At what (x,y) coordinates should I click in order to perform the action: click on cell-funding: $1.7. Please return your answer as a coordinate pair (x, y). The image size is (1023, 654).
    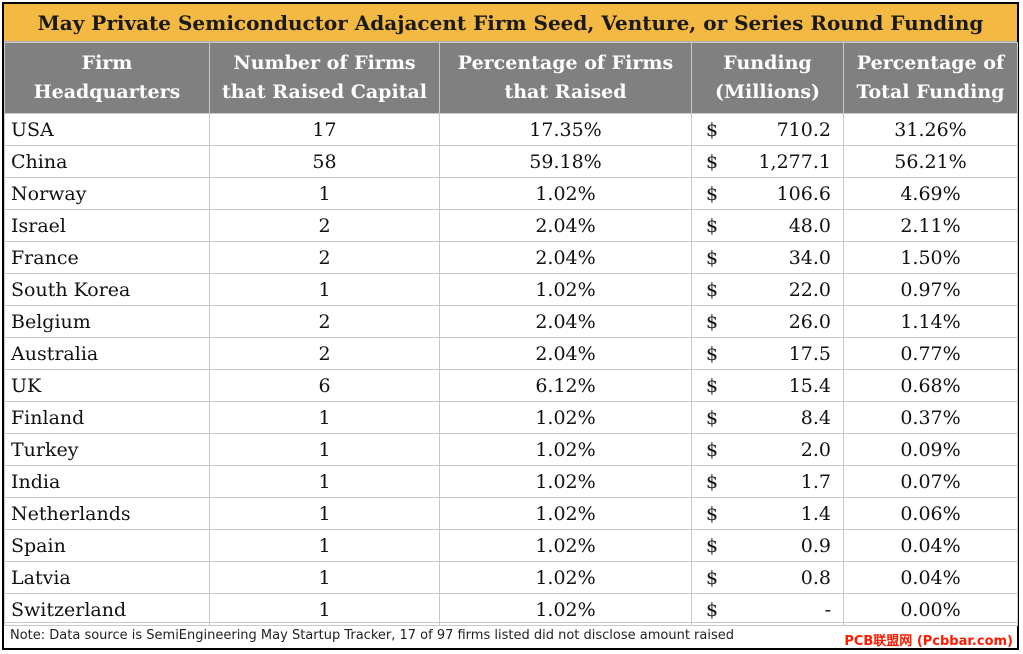
    Looking at the image, I should click on (767, 481).